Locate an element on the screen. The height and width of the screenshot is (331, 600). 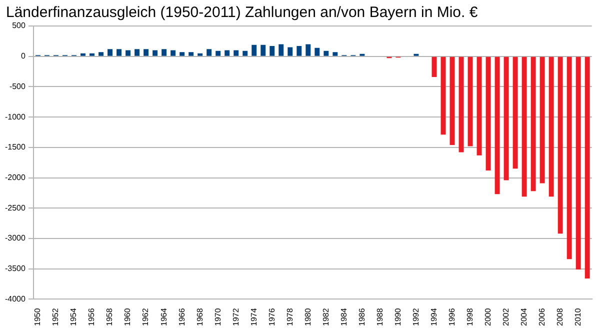
x-tick-label: 1960 is located at coordinates (127, 317).